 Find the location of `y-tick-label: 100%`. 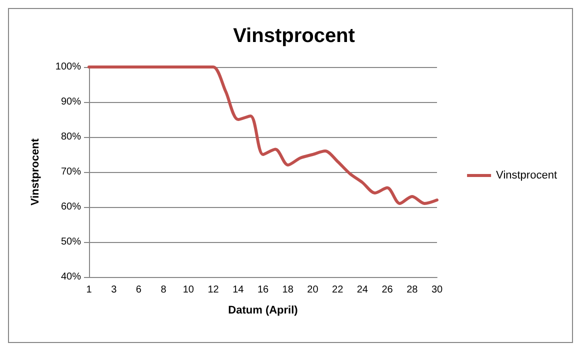

y-tick-label: 100% is located at coordinates (68, 67).